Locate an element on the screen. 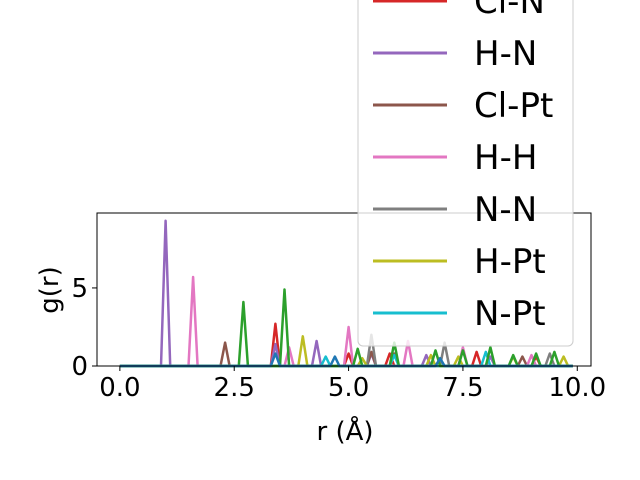 The width and height of the screenshot is (640, 480). legend-label-h-pt: H-Pt is located at coordinates (510, 262).